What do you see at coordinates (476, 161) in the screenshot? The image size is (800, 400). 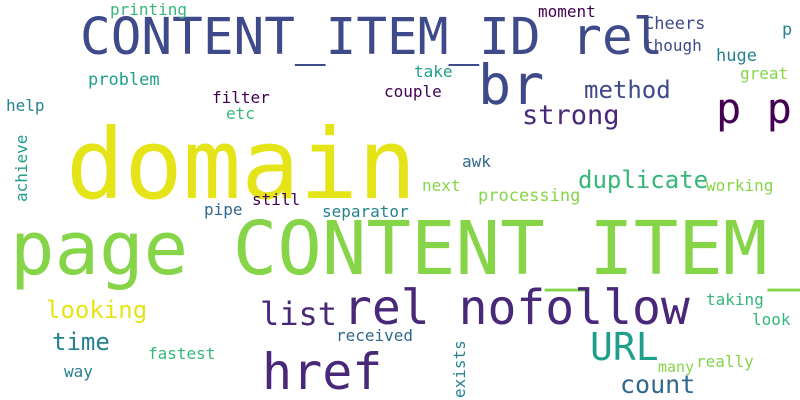 I see `word-awk: awk` at bounding box center [476, 161].